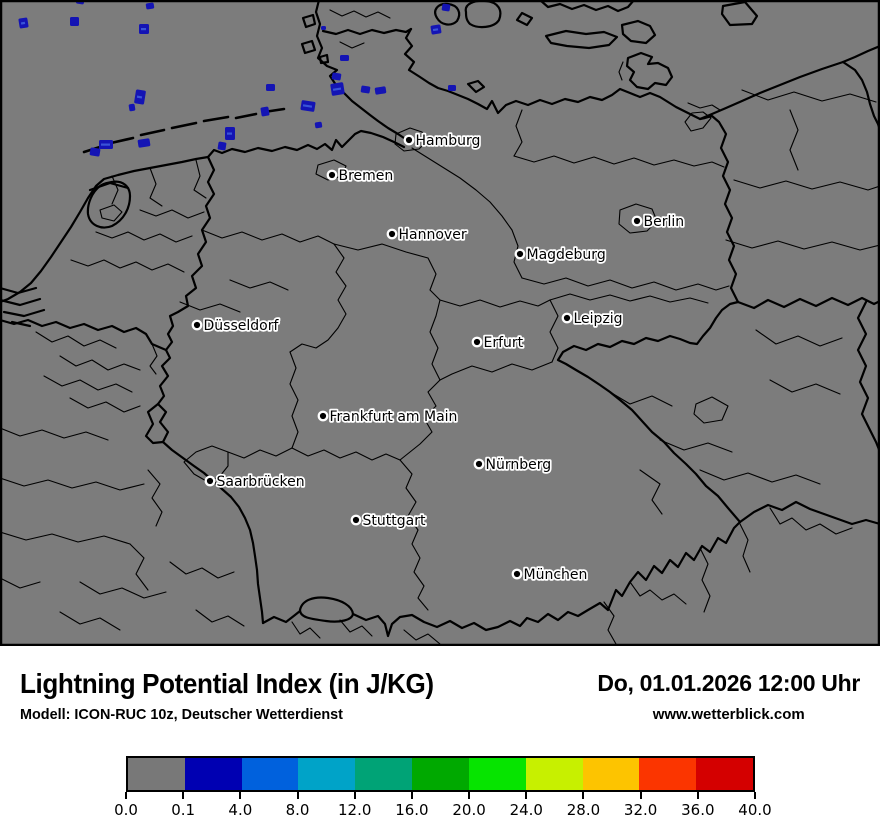 The width and height of the screenshot is (880, 830). What do you see at coordinates (556, 575) in the screenshot?
I see `city-label: München` at bounding box center [556, 575].